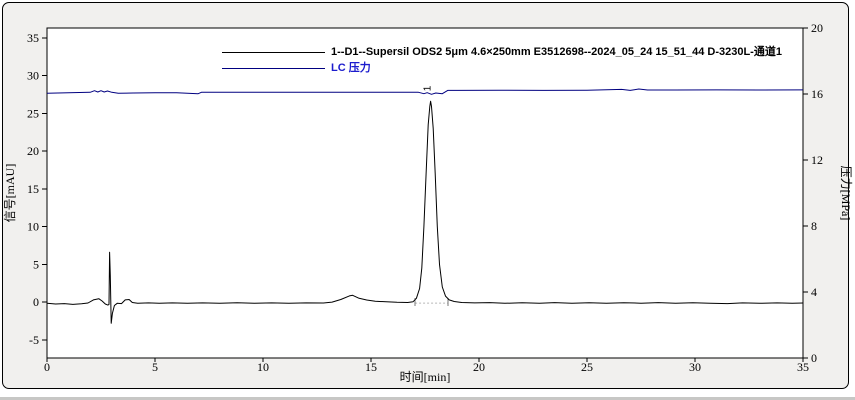 This screenshot has width=855, height=400. What do you see at coordinates (36, 302) in the screenshot?
I see `y-left-tick-label: 0` at bounding box center [36, 302].